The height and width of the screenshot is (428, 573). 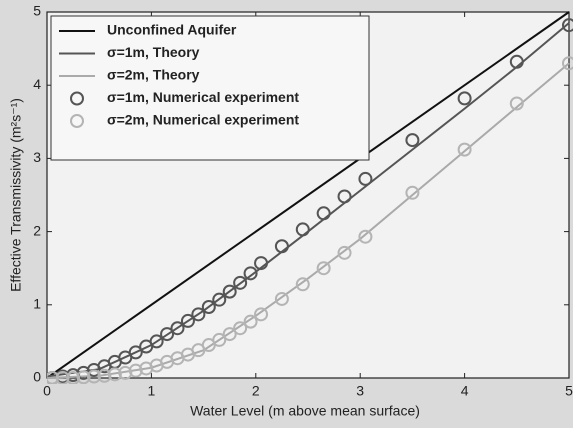 I want to click on legend-label: σ=2m, Theory, so click(x=153, y=75).